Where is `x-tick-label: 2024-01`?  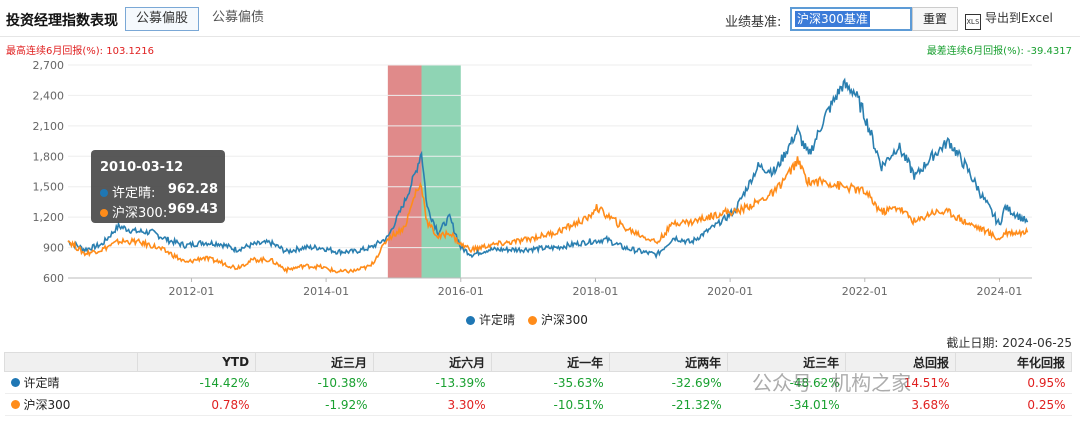 x-tick-label: 2024-01 is located at coordinates (999, 291).